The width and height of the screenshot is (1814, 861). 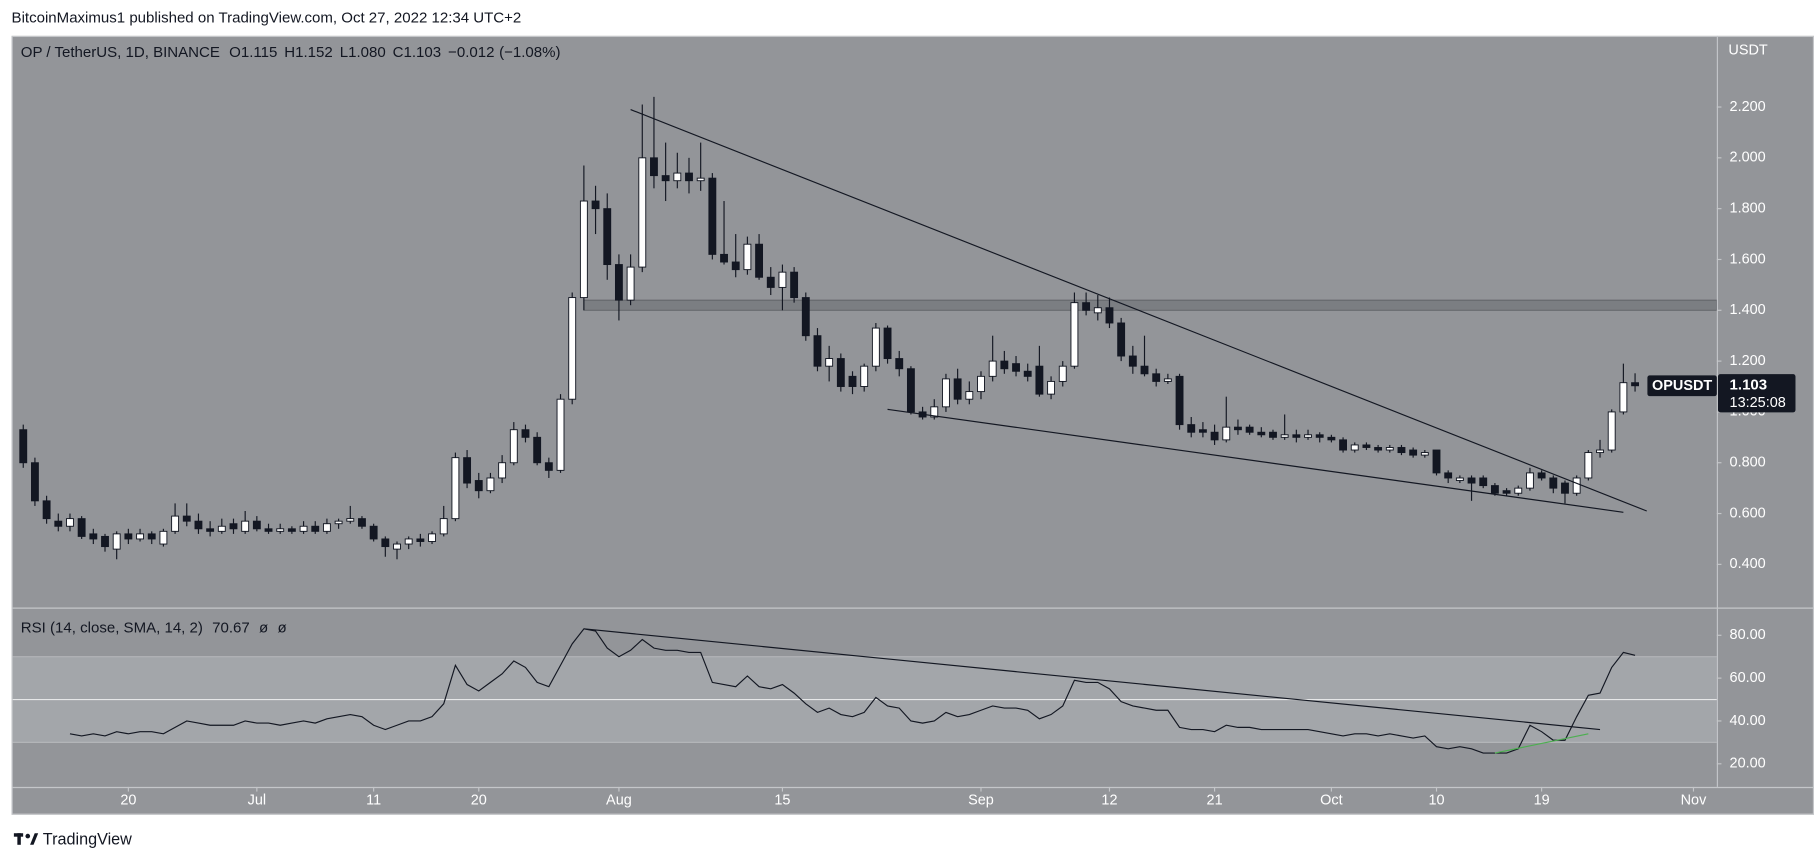 I want to click on y-tick-label: 1.800, so click(x=1748, y=208).